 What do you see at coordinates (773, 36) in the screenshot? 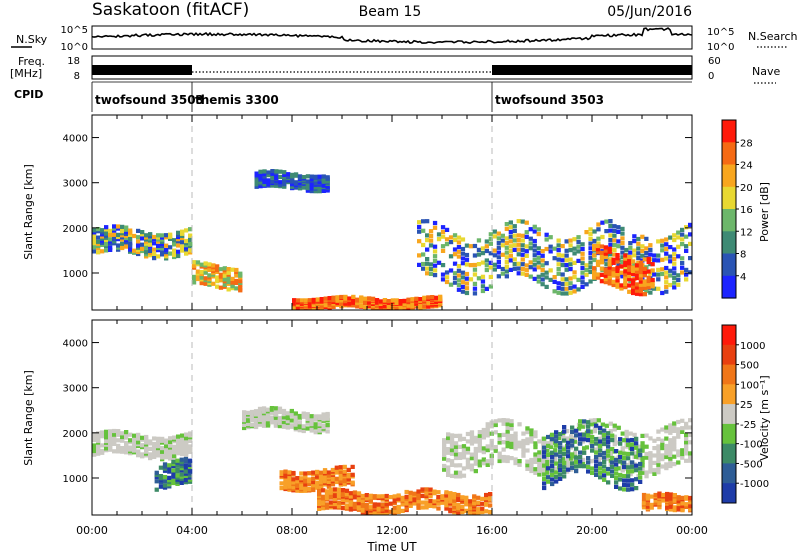
I see `nsearch-label: N.Search` at bounding box center [773, 36].